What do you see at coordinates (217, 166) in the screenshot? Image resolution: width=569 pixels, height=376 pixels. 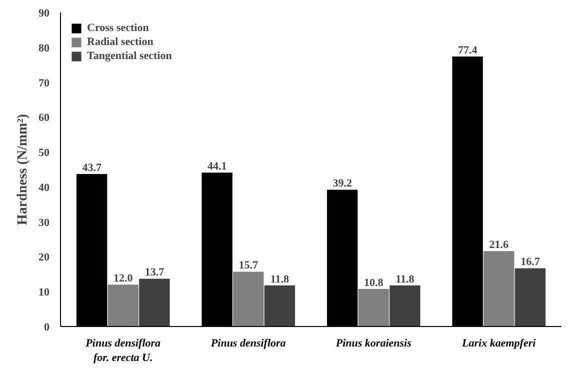 I see `data-label: 44.1` at bounding box center [217, 166].